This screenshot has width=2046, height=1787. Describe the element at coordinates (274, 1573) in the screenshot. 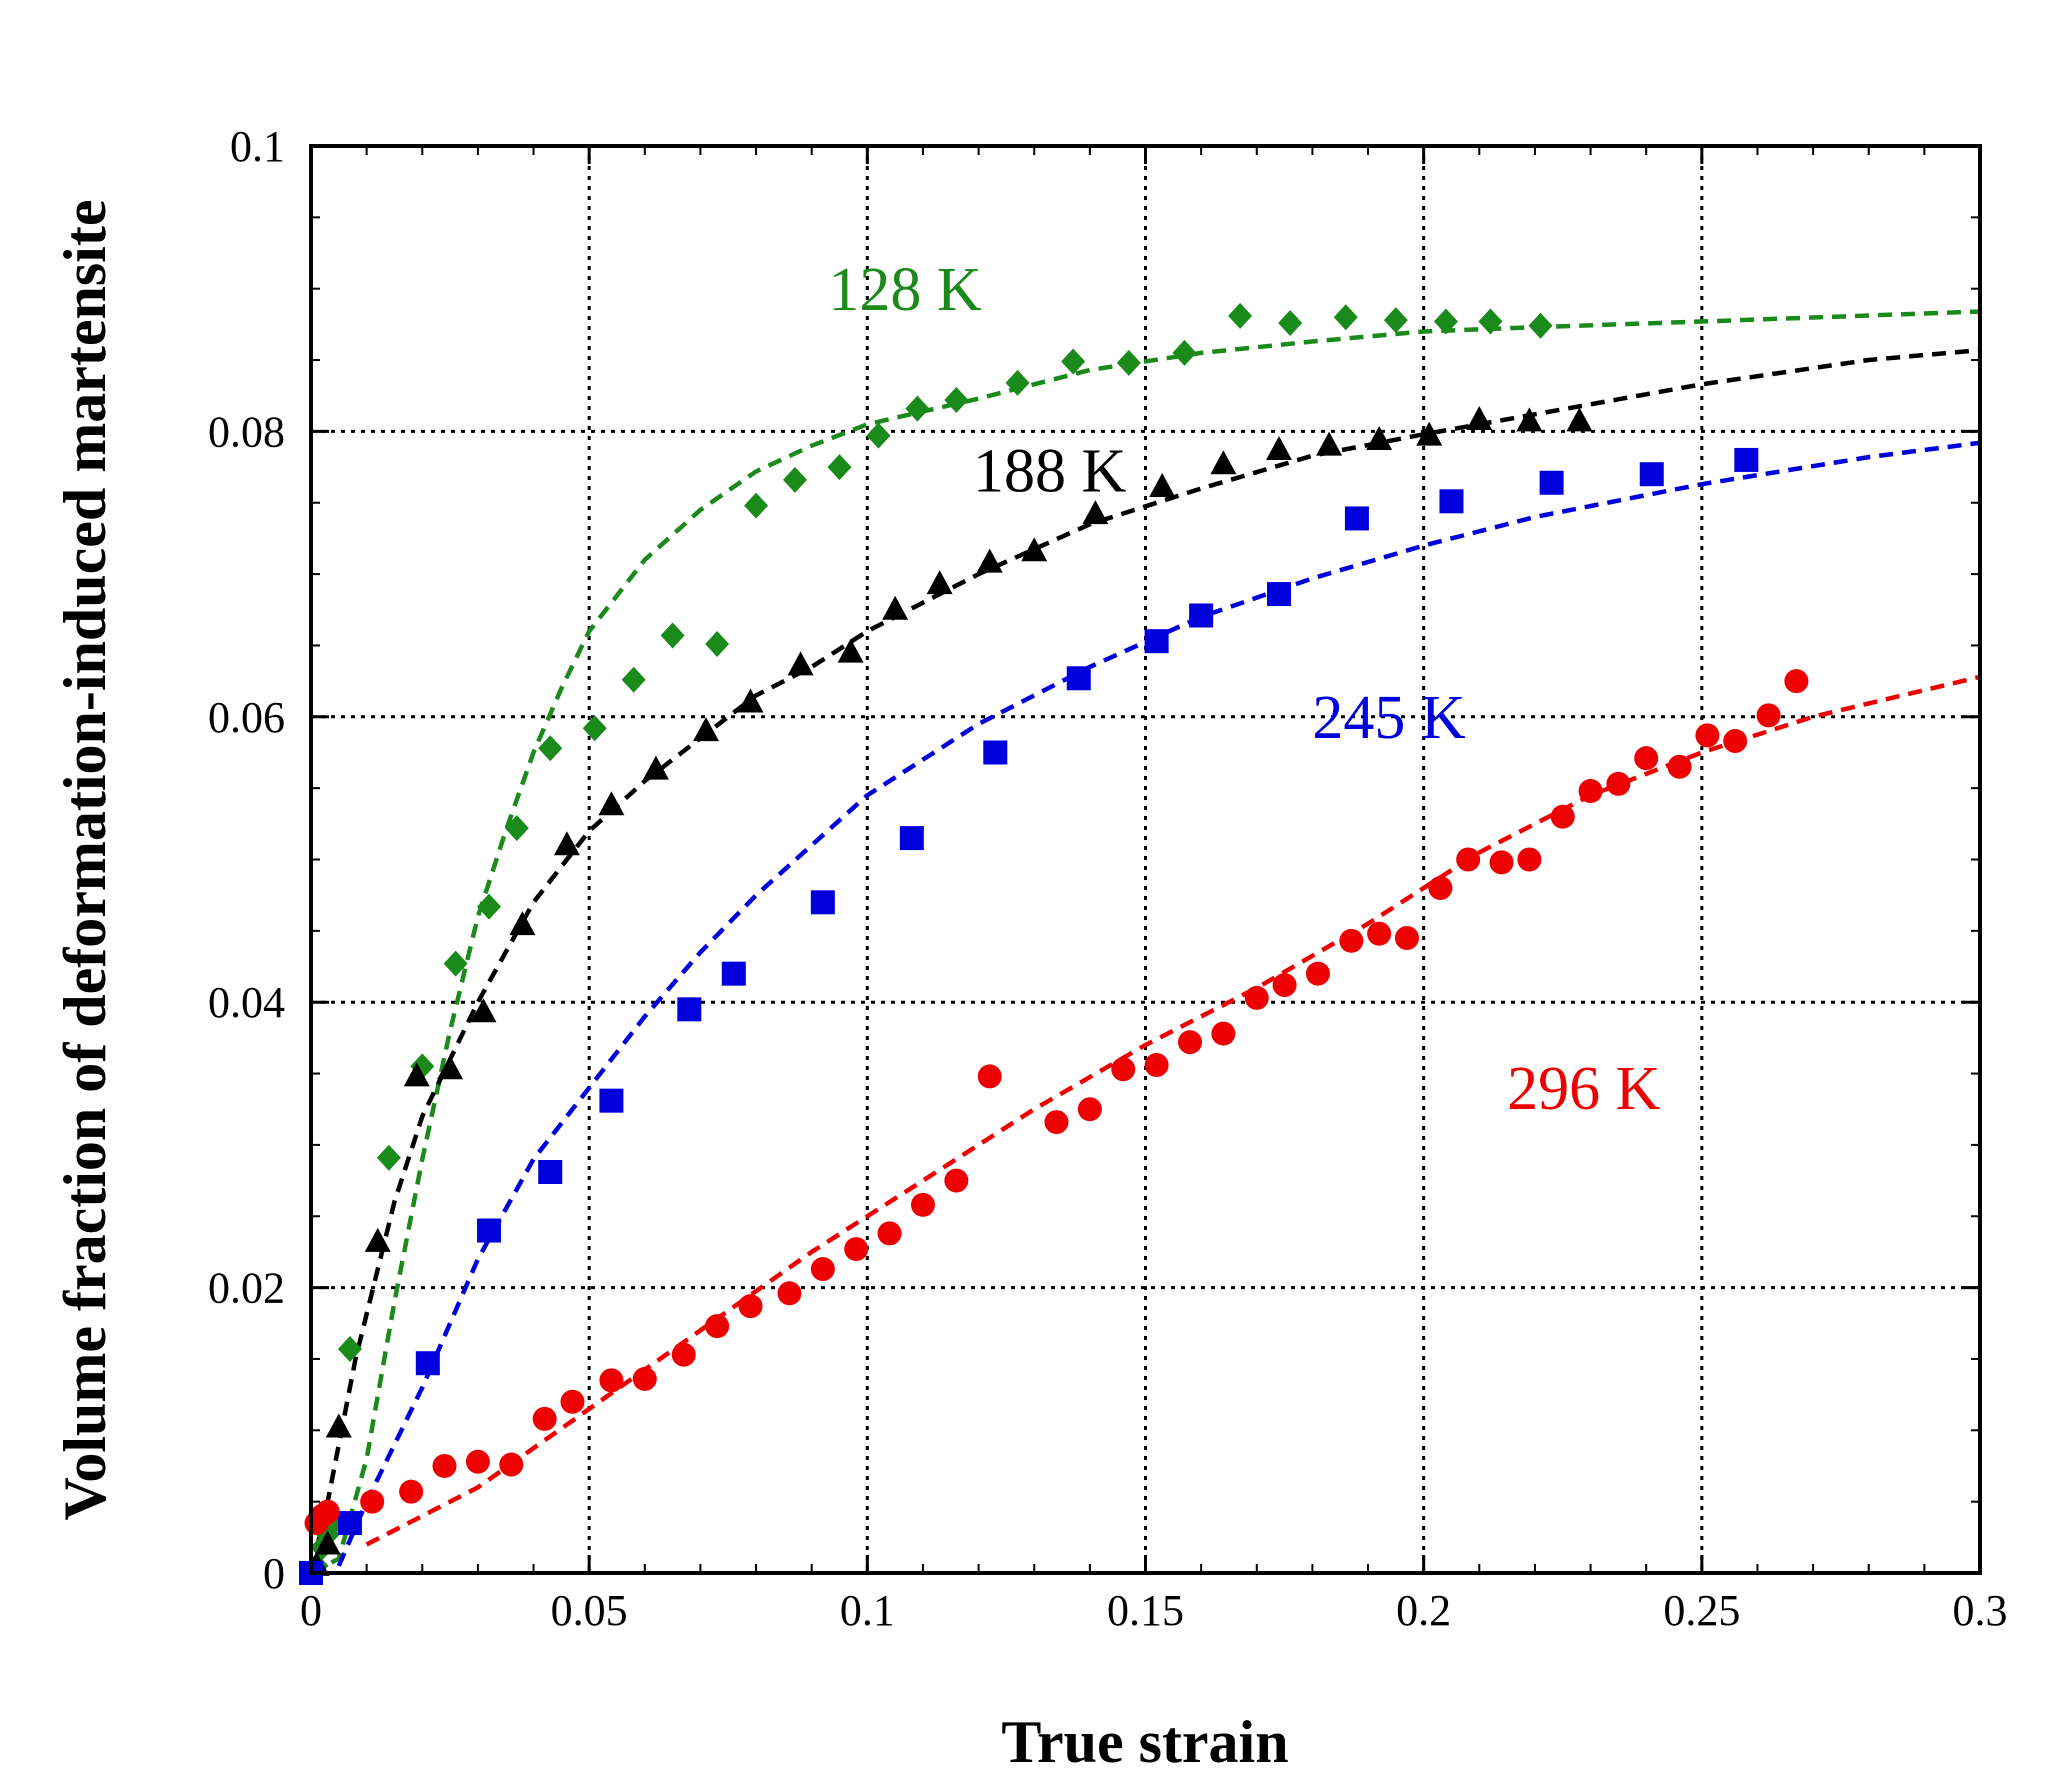

I see `y-tick-label: 0` at that location.